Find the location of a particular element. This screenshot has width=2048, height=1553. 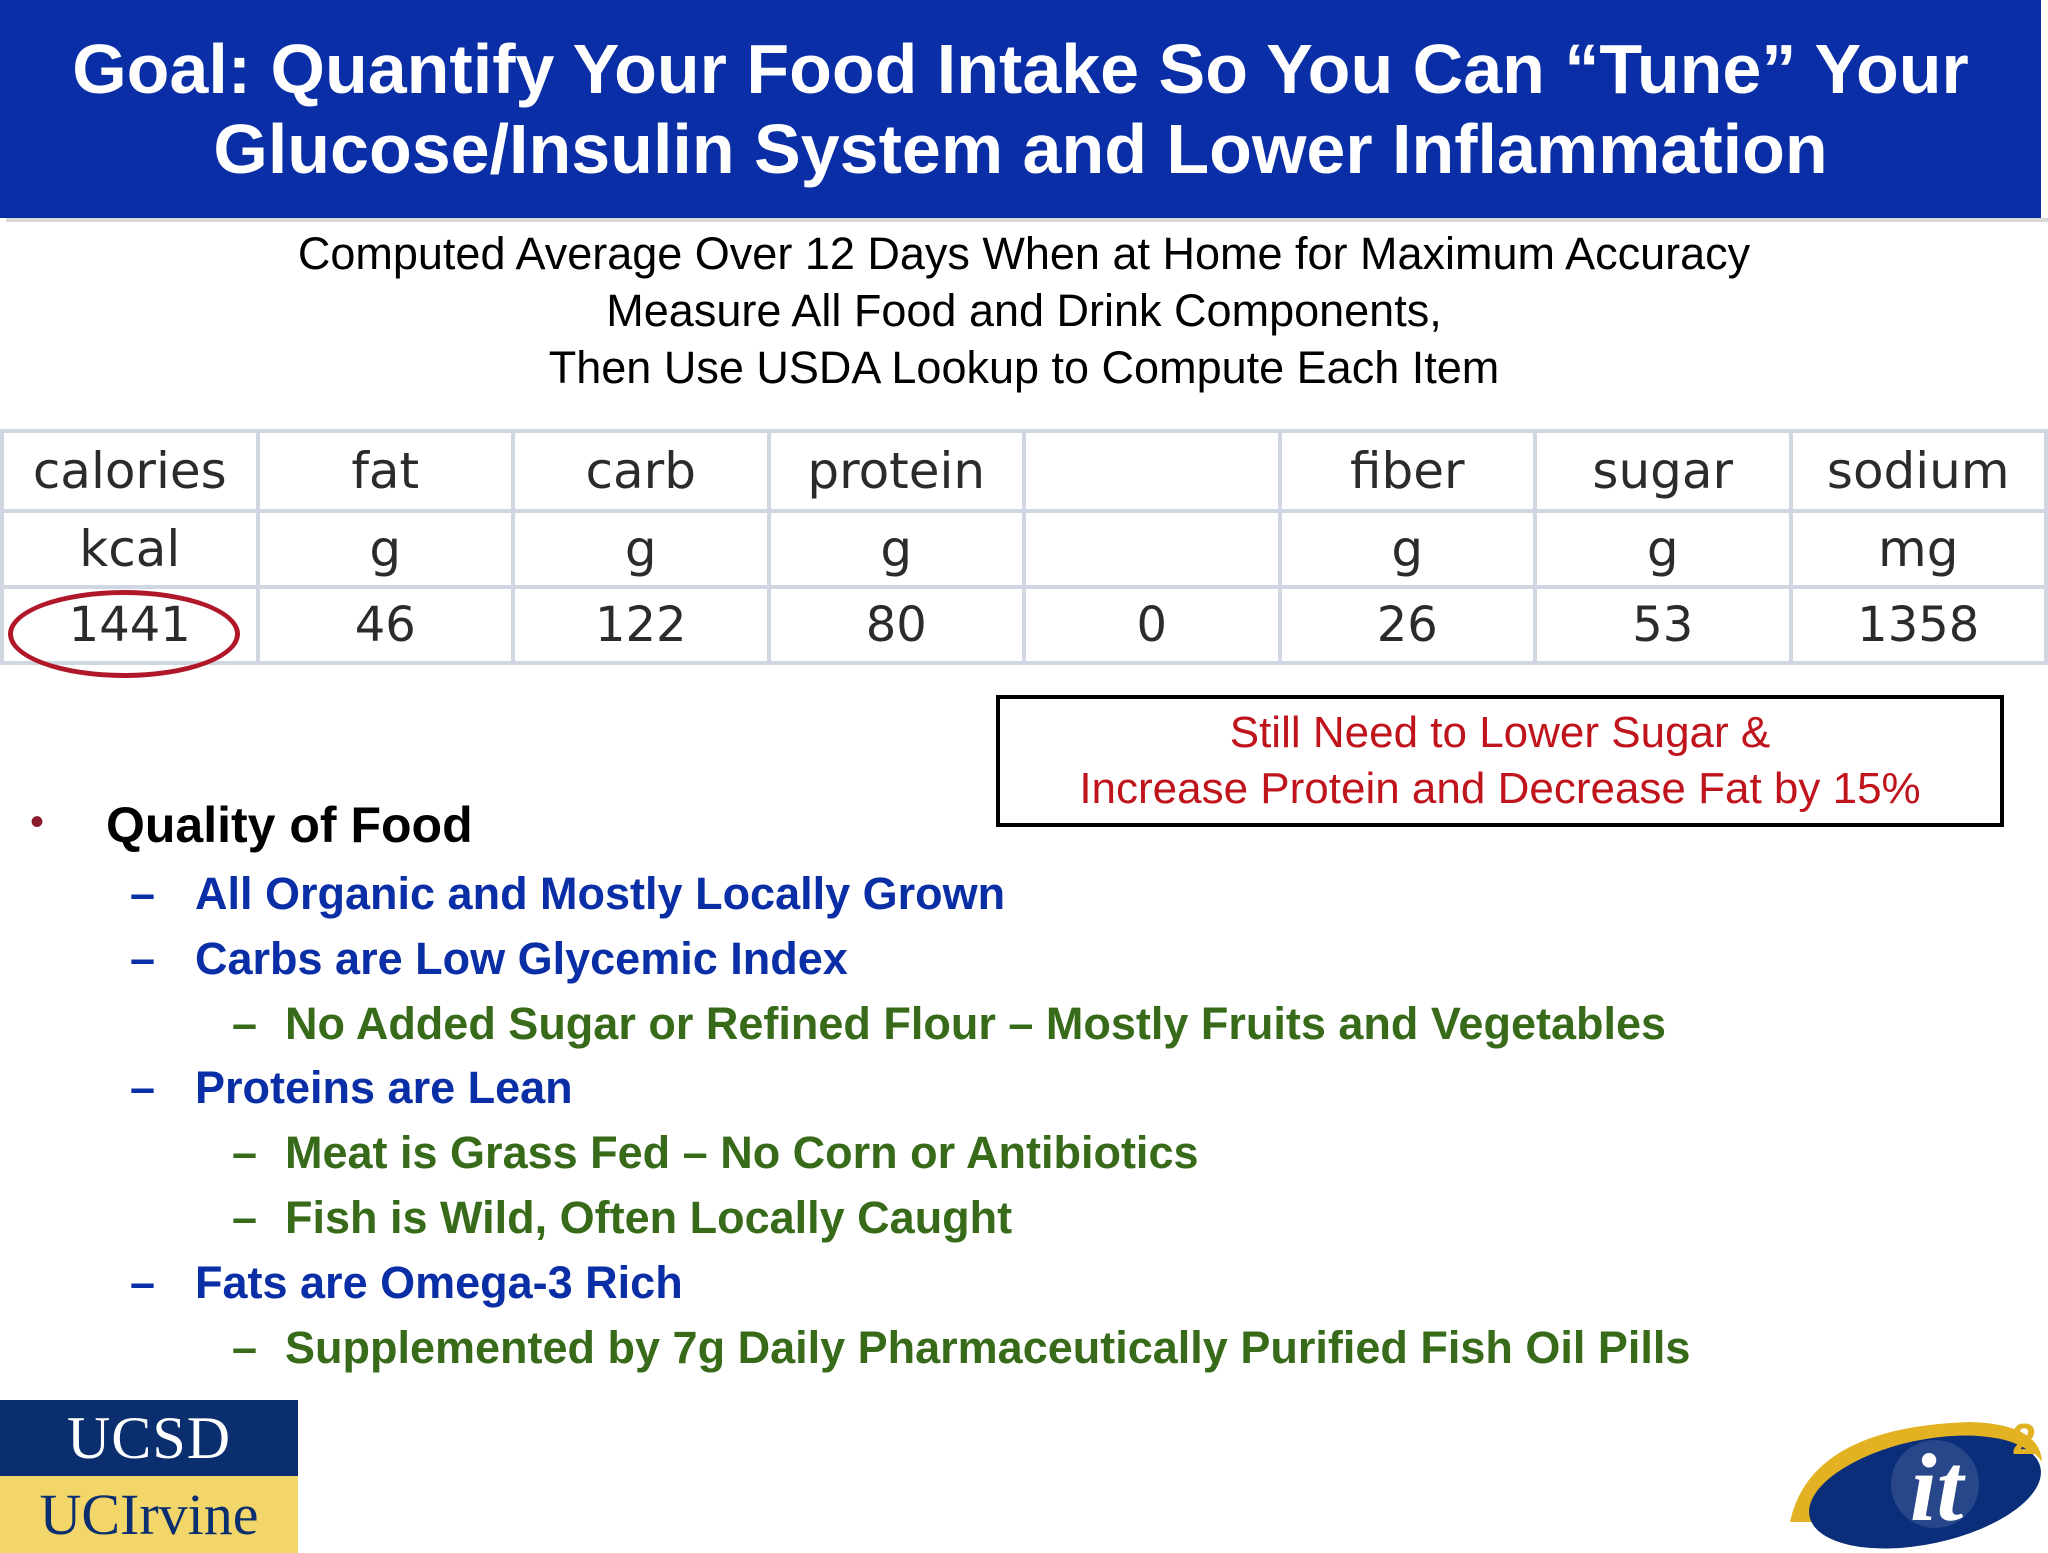

it2-logo-superscript: 2 is located at coordinates (2024, 1439).